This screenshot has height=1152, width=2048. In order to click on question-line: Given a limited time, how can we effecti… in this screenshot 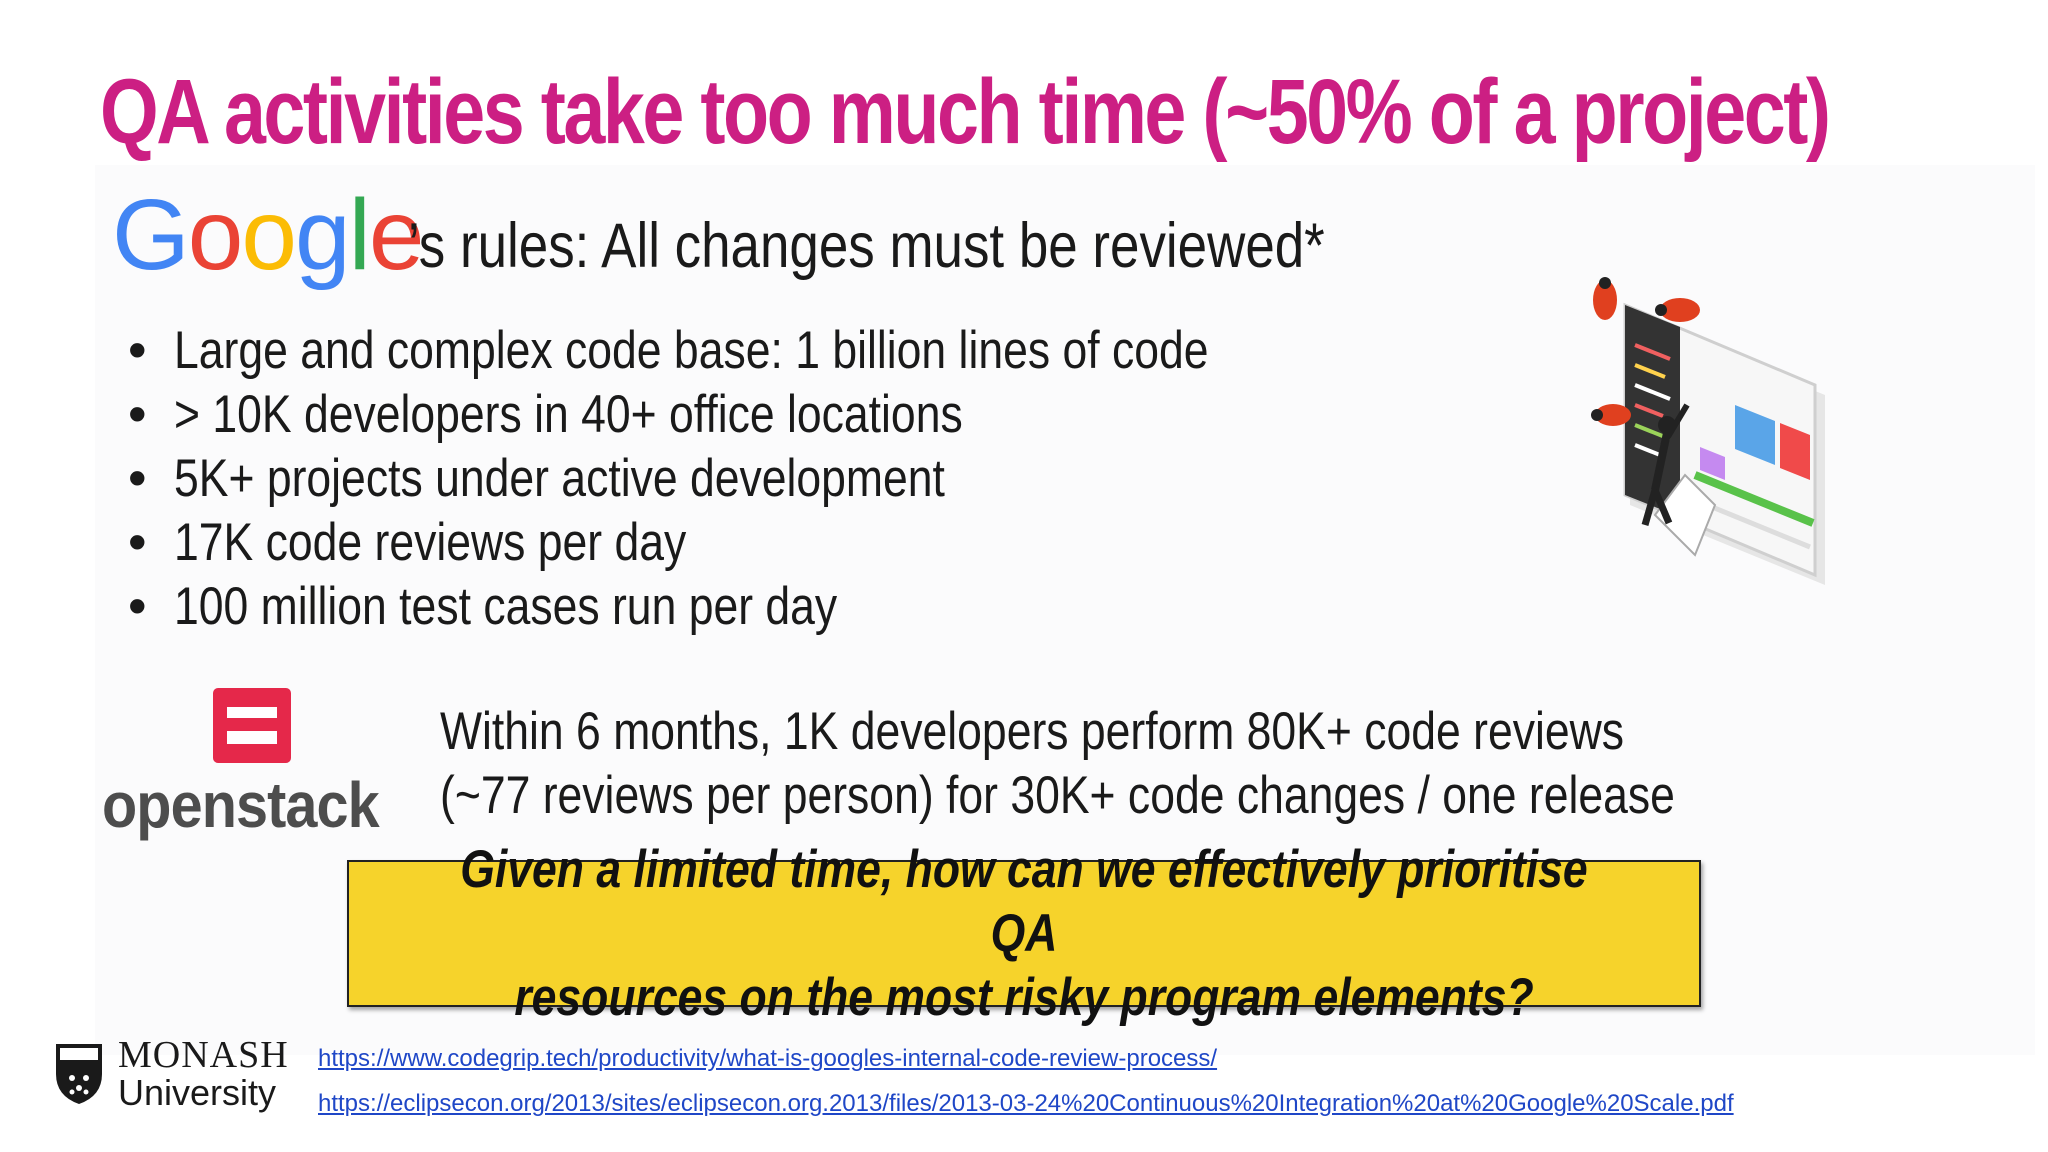, I will do `click(1024, 901)`.